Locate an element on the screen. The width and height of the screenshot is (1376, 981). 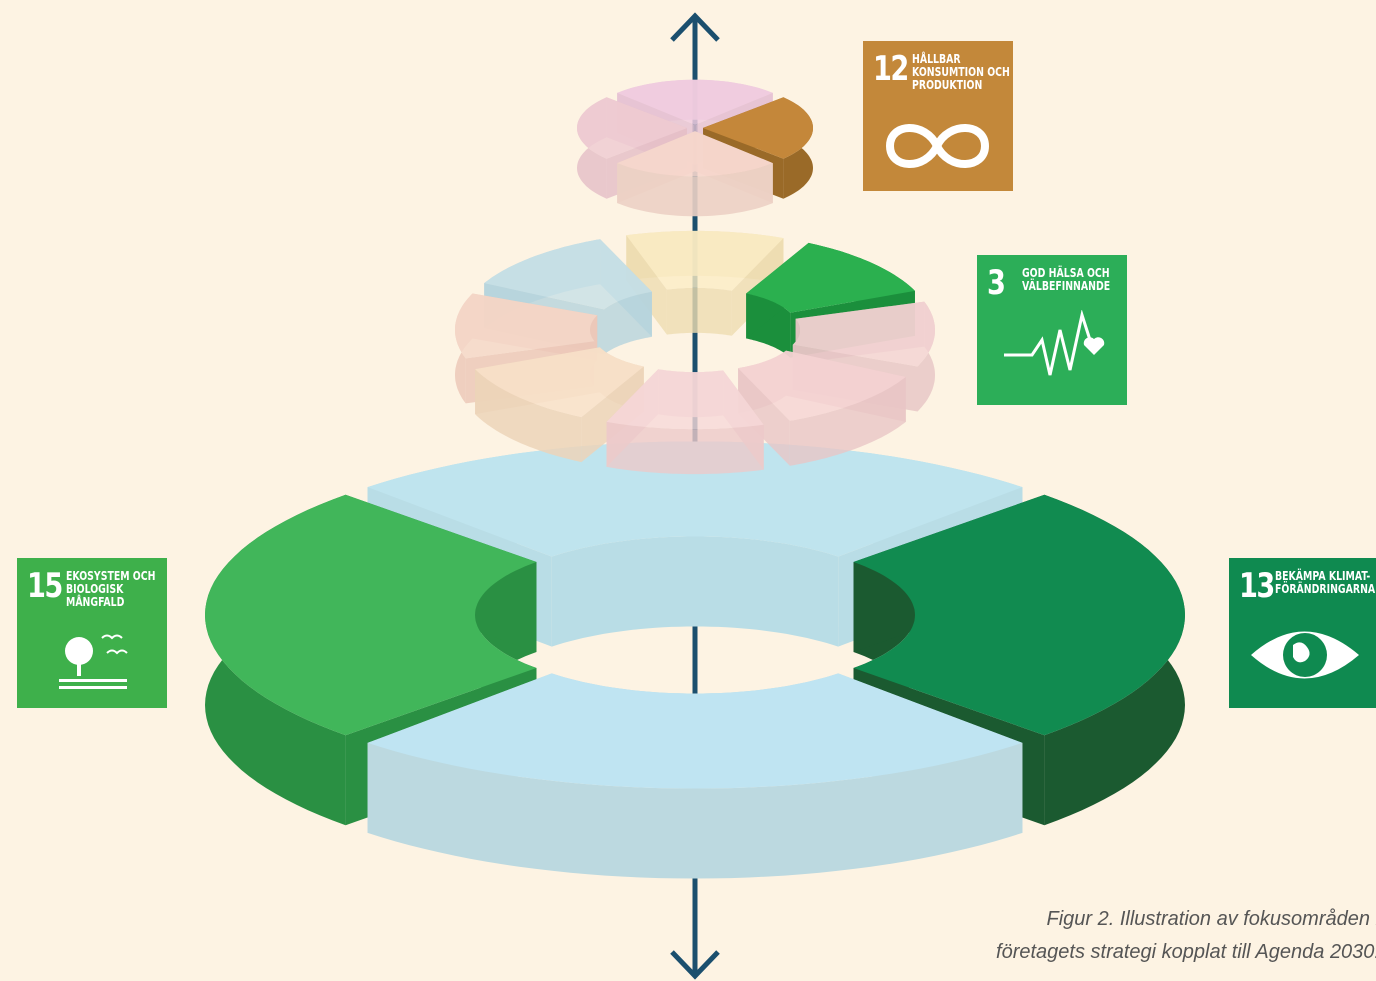
goal-label: EKOSYSTEM OCH BIOLOGISK MÅNGFALD is located at coordinates (110, 589).